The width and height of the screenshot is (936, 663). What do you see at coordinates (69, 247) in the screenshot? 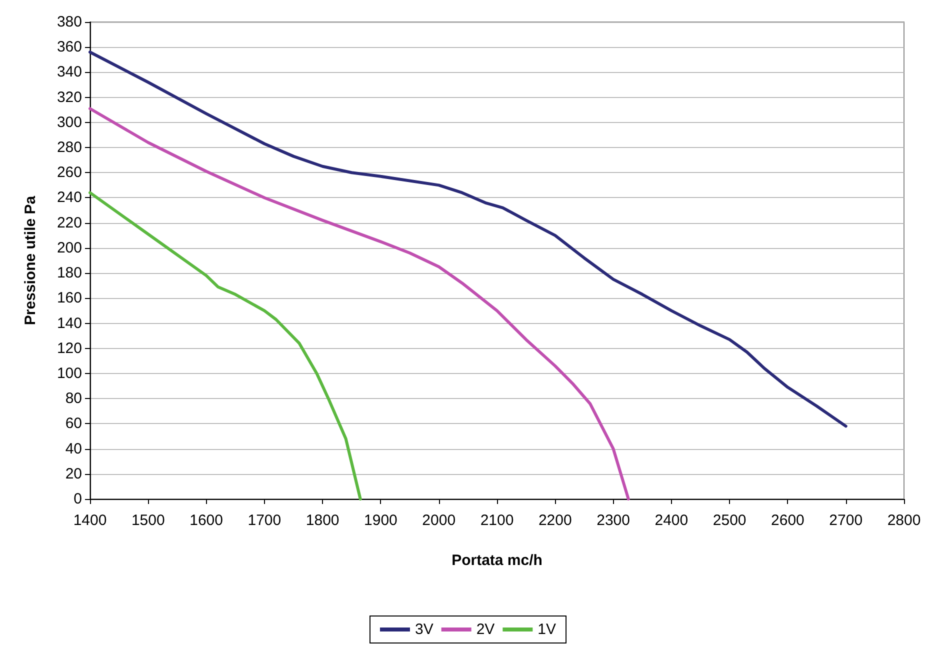
I see `y-tick-label: 200` at bounding box center [69, 247].